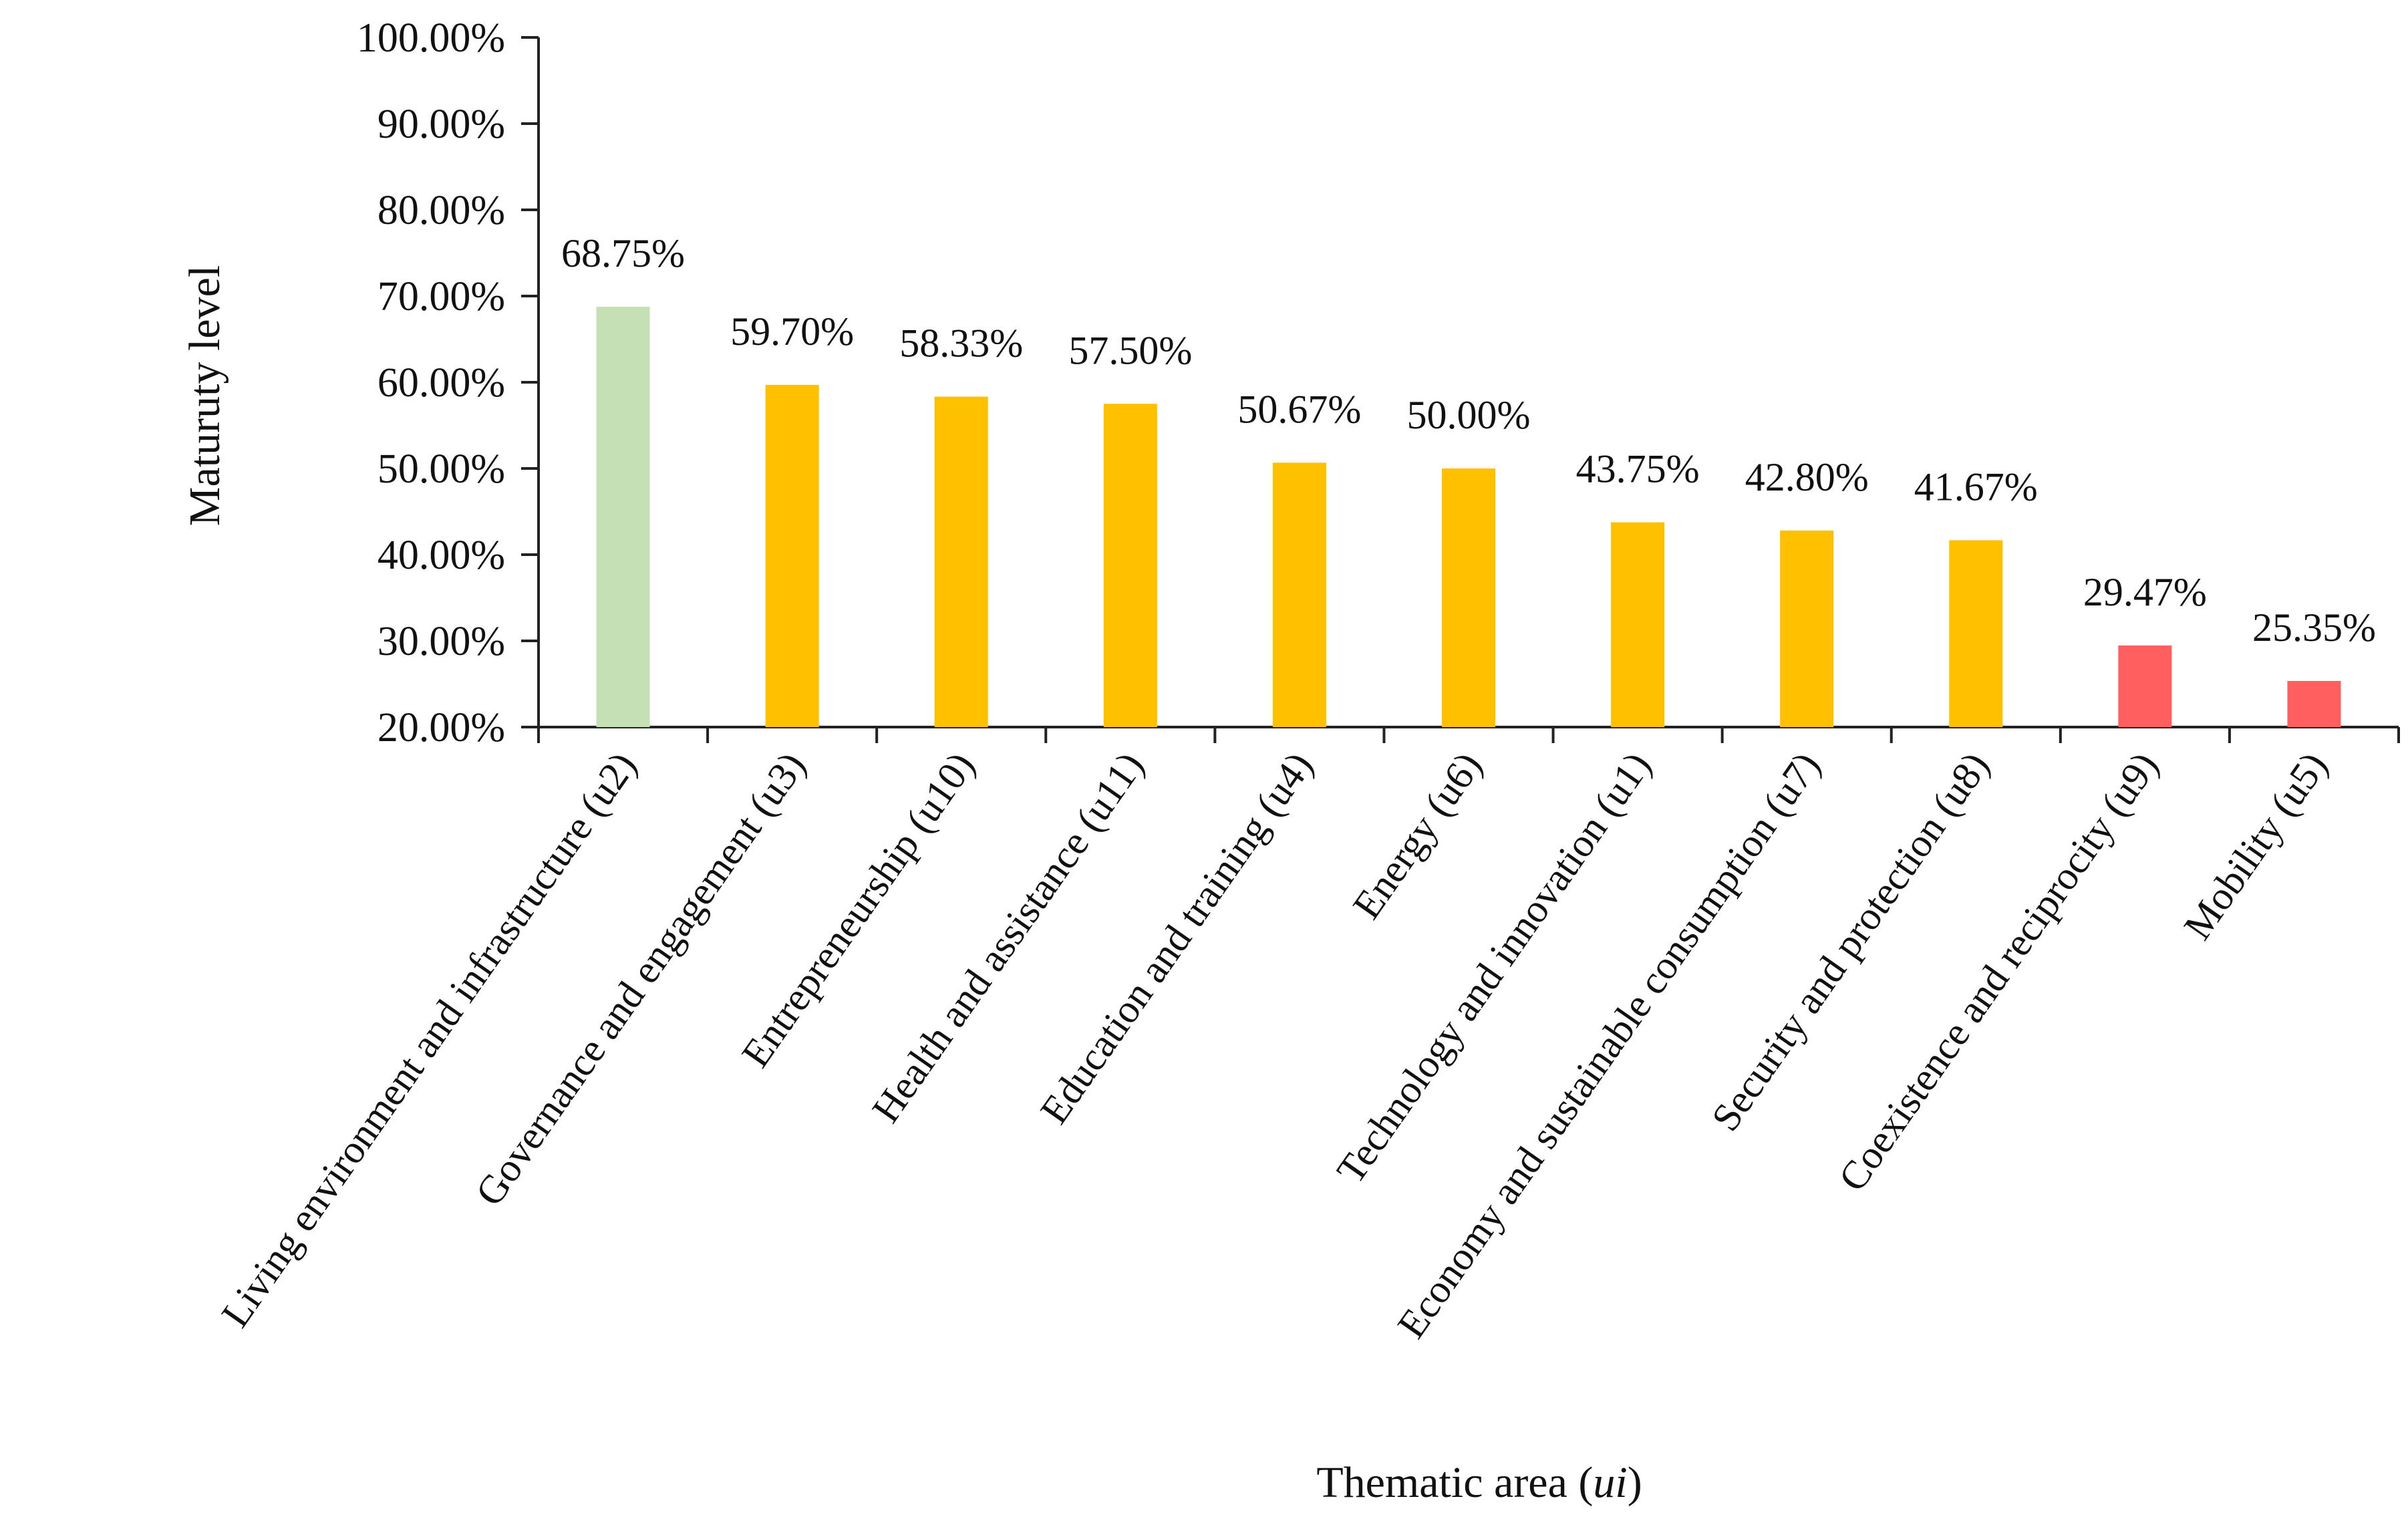  What do you see at coordinates (961, 343) in the screenshot?
I see `data-label: 58.33%` at bounding box center [961, 343].